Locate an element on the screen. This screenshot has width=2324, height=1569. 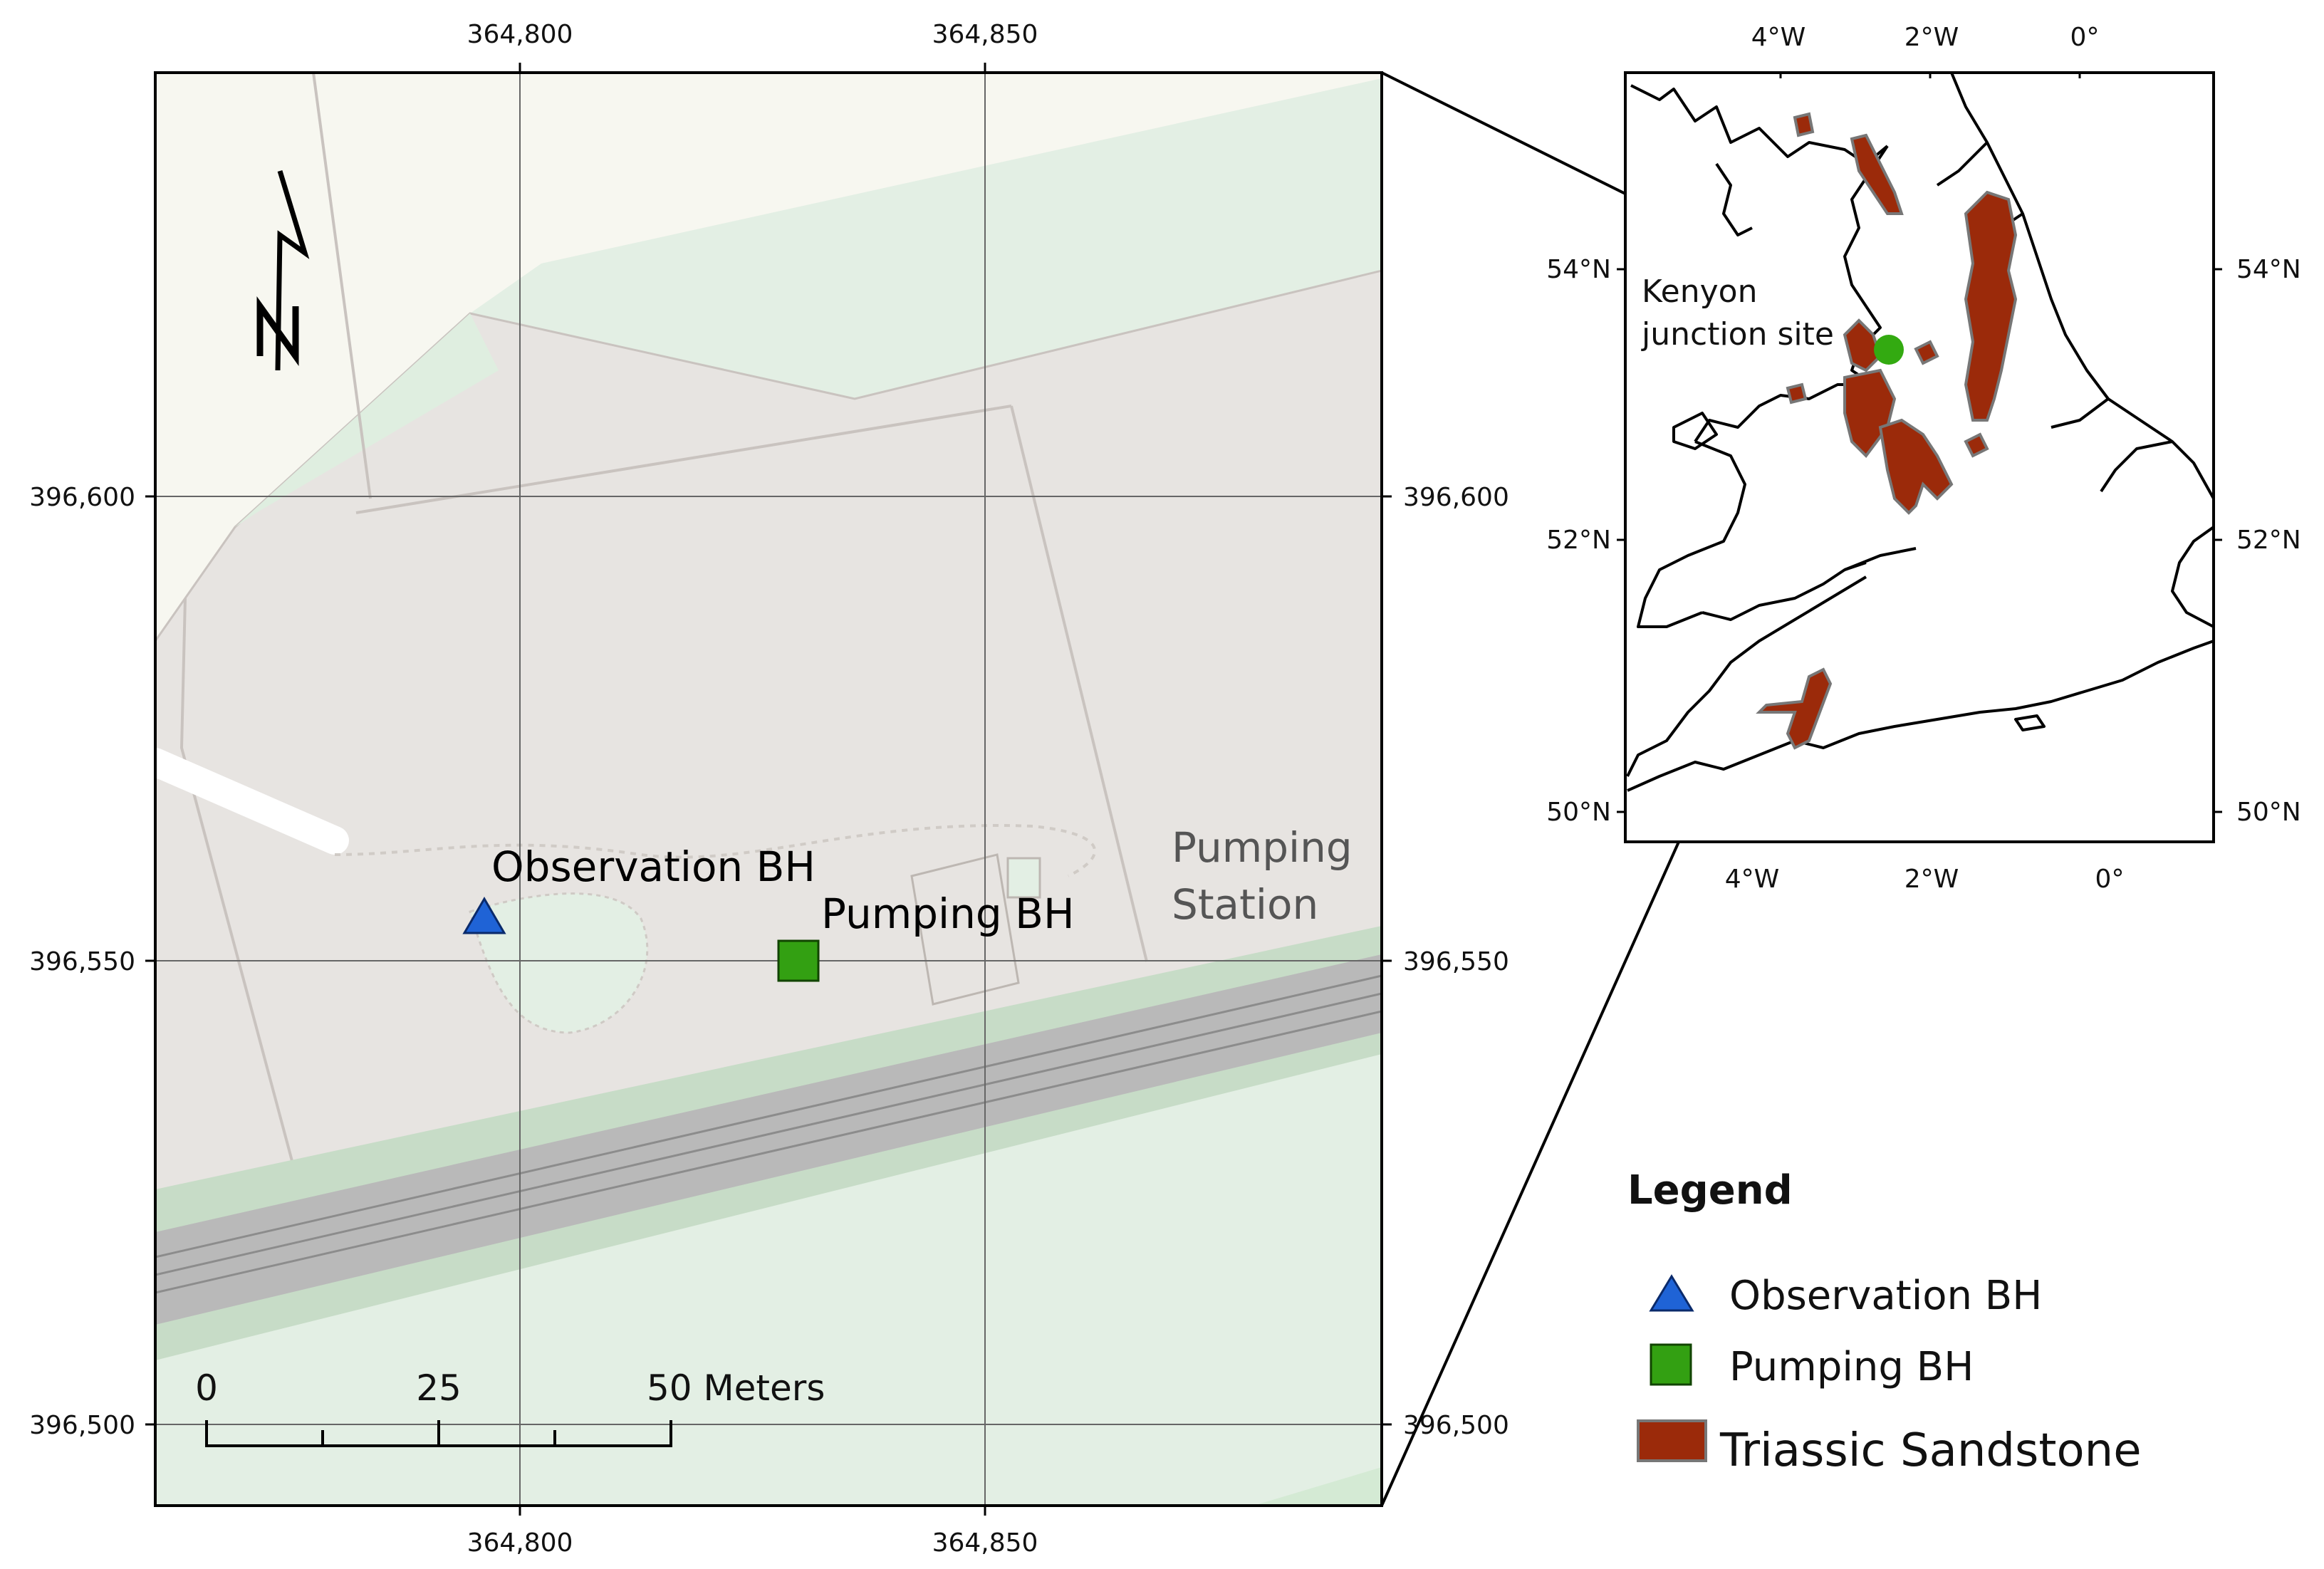
inset-bottom-tick-label: 0° is located at coordinates (2110, 879).